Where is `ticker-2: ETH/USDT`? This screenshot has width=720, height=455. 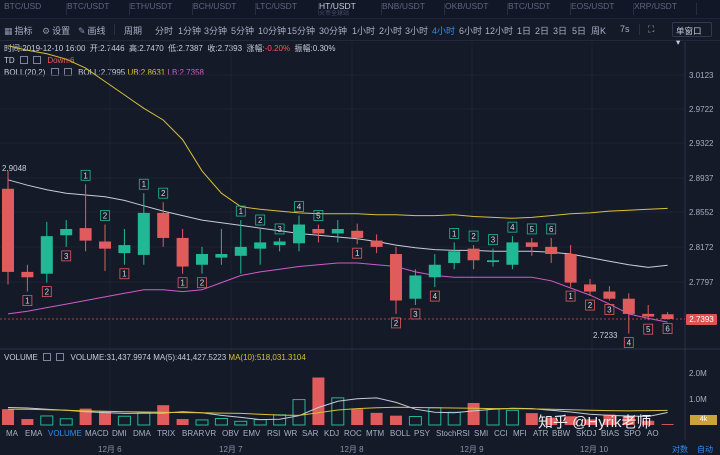 ticker-2: ETH/USDT is located at coordinates (161, 8).